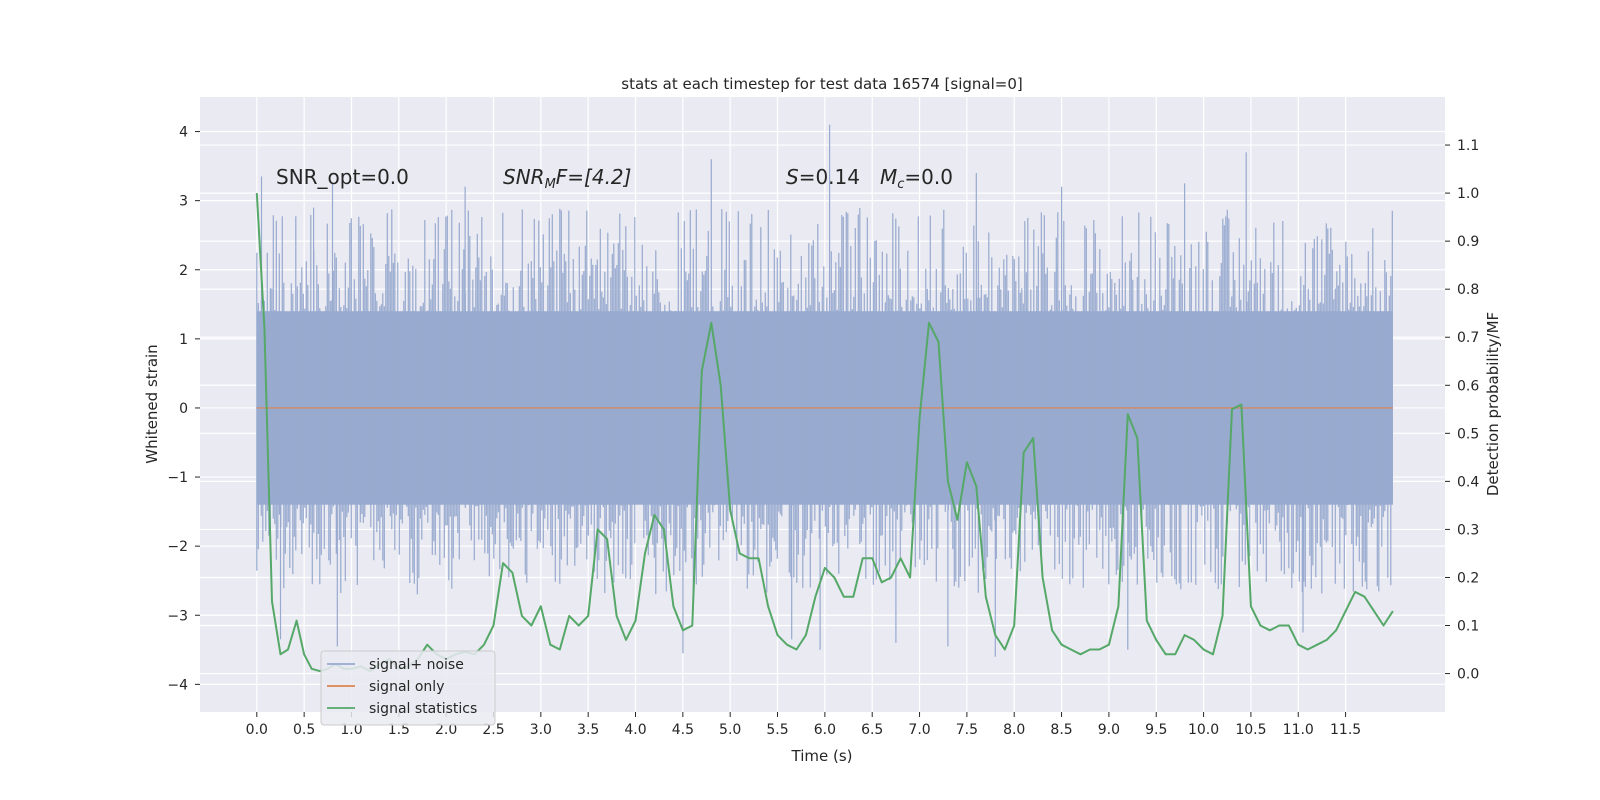  I want to click on x-tick-label: 10.5, so click(1250, 730).